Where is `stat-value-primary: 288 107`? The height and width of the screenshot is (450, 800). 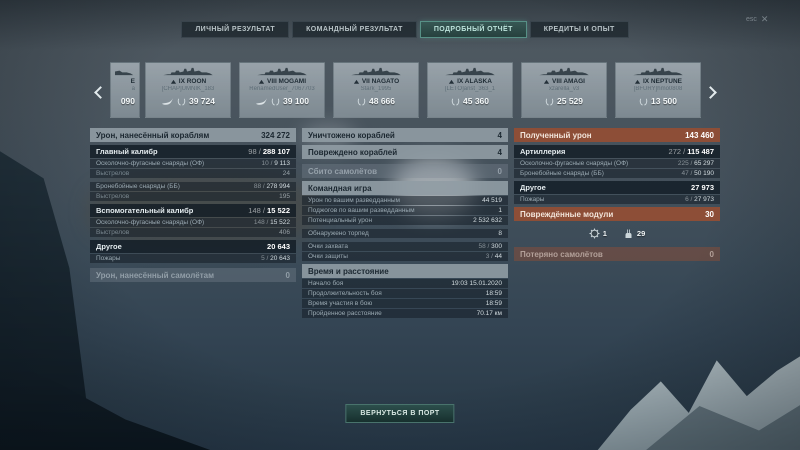
stat-value-primary: 288 107 is located at coordinates (276, 151).